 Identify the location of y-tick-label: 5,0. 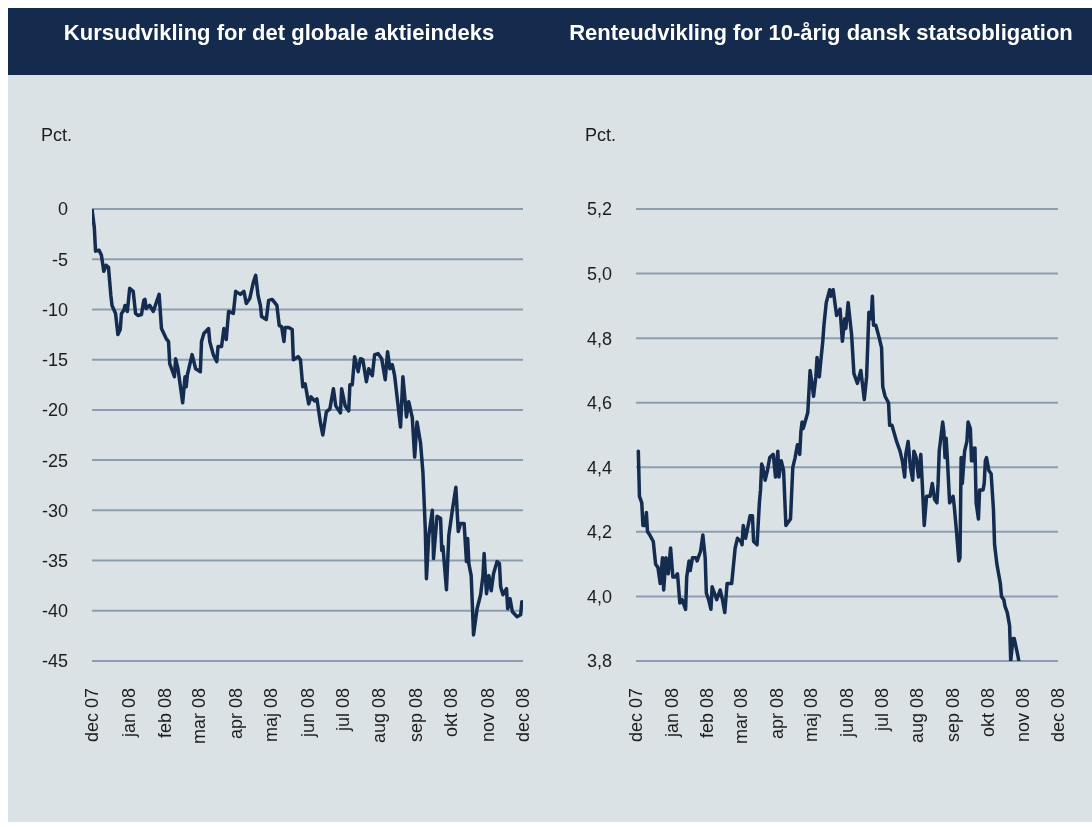
(599, 273).